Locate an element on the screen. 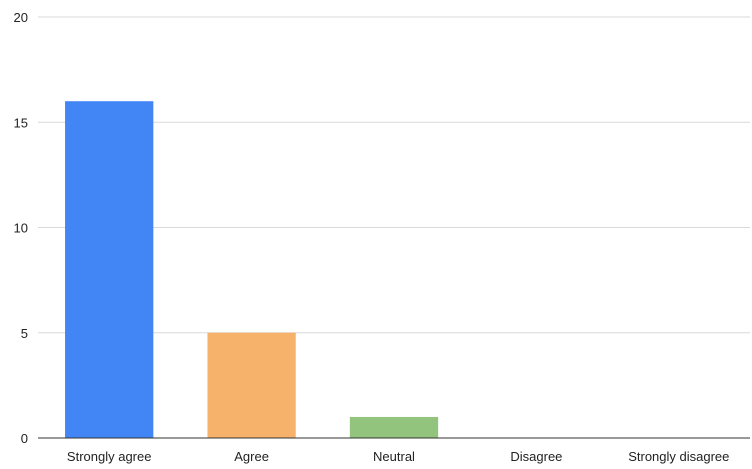 The image size is (752, 469). y-tick-label: 5 is located at coordinates (24, 333).